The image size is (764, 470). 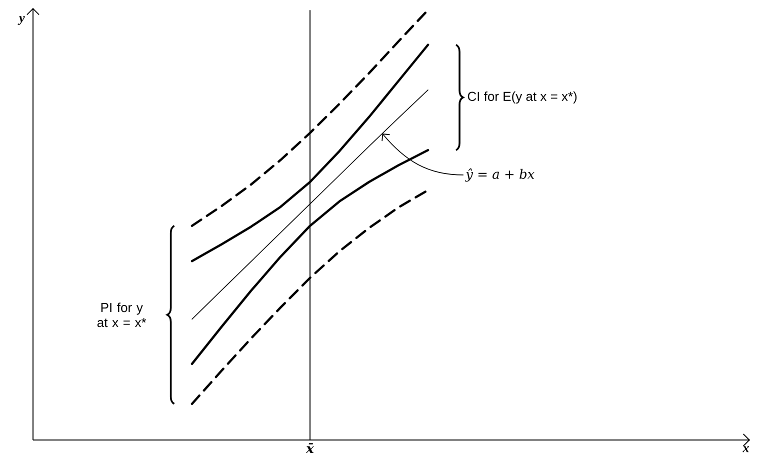 I want to click on text: y, so click(x=21, y=20).